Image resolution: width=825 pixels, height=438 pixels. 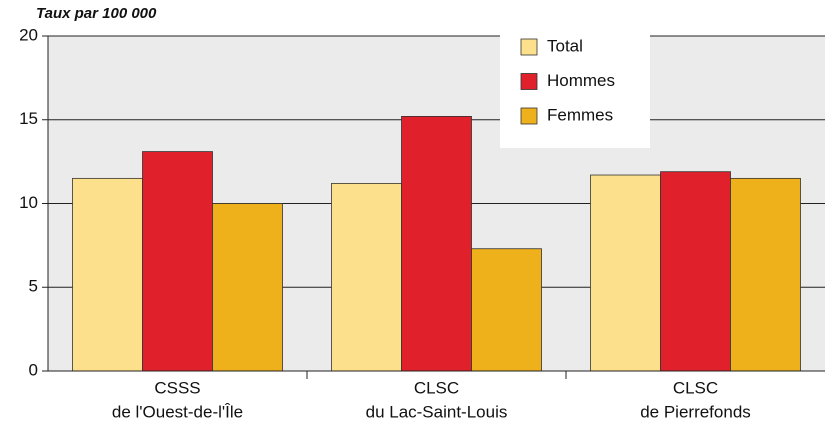 I want to click on y-tick-label: 0, so click(x=33, y=369).